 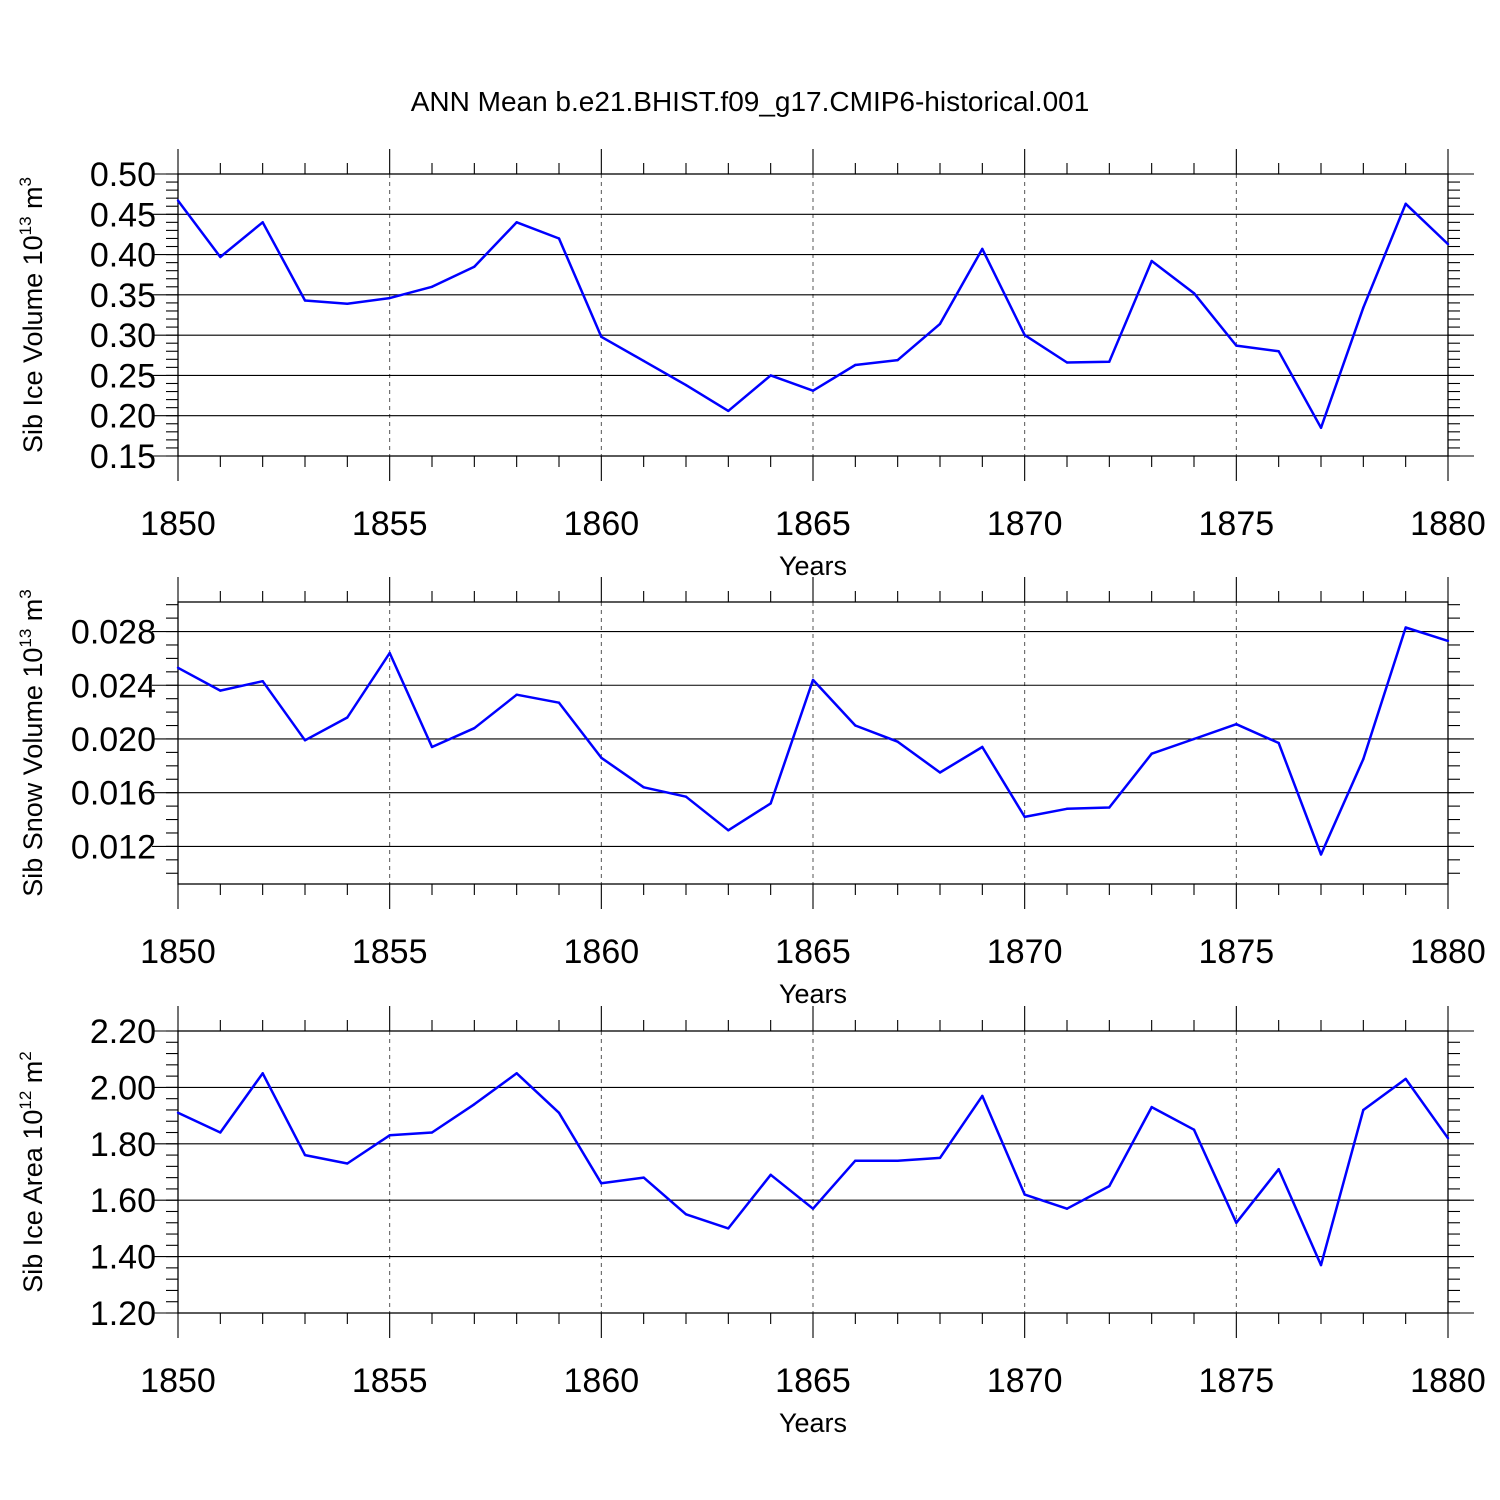 What do you see at coordinates (123, 215) in the screenshot?
I see `y-tick-label: 0.45` at bounding box center [123, 215].